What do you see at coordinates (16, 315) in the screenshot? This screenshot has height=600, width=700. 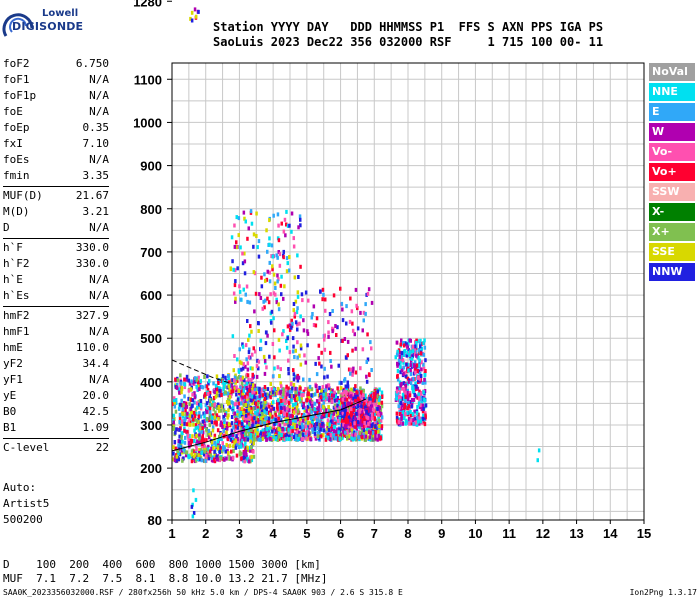 I see `param-name: hmF2` at bounding box center [16, 315].